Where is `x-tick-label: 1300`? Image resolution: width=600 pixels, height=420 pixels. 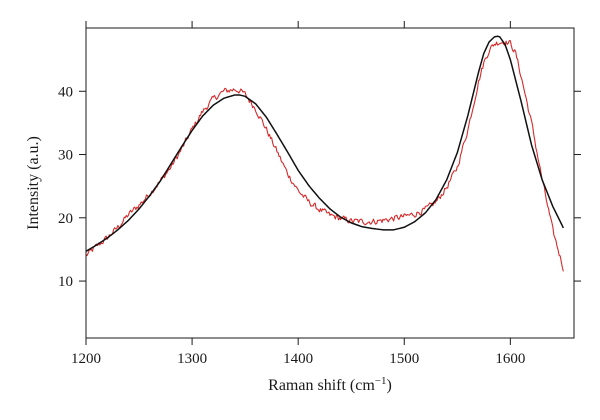 x-tick-label: 1300 is located at coordinates (192, 359).